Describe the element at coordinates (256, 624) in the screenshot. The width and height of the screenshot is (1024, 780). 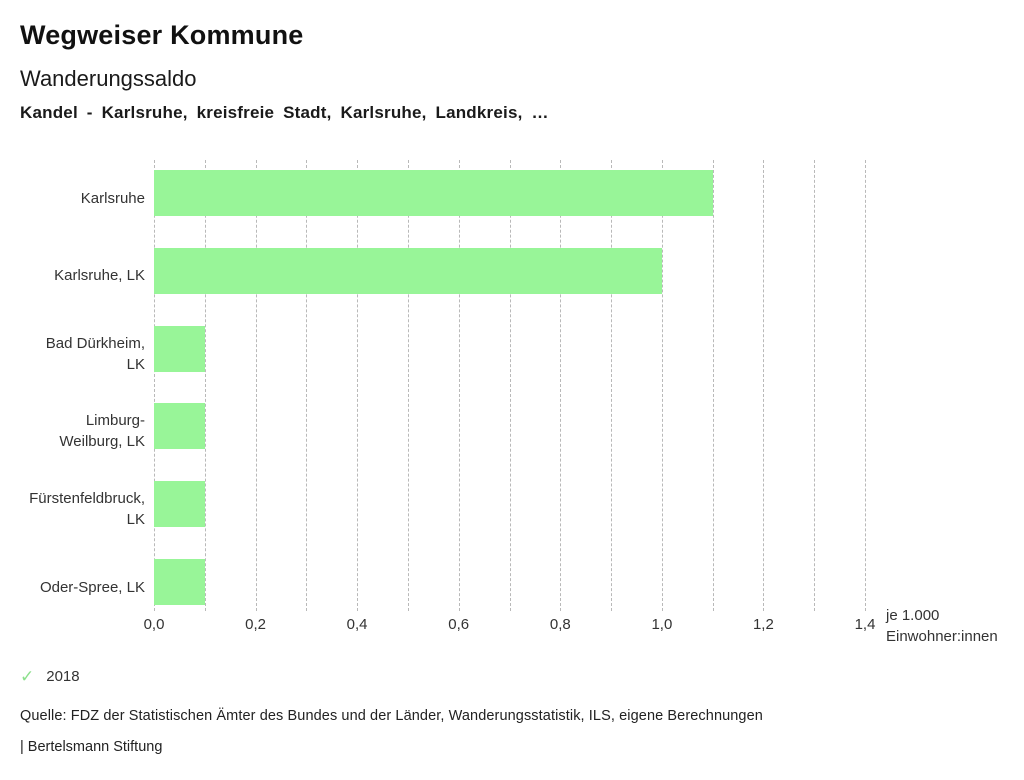
I see `x-tick-label: 0,2` at that location.